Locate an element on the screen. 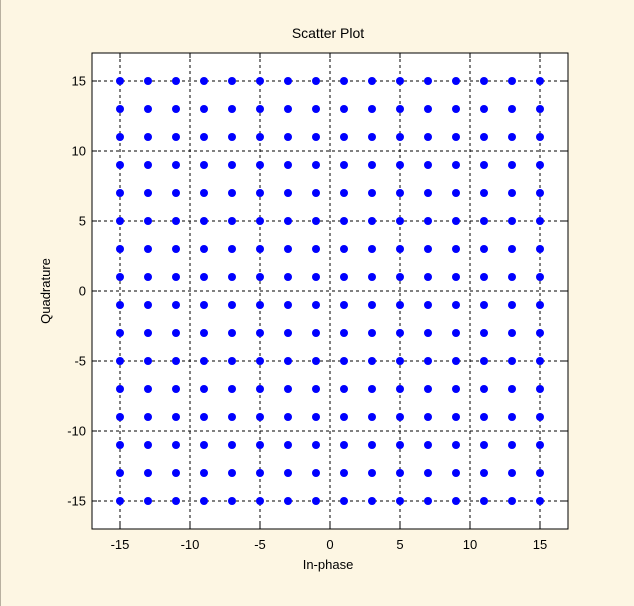 This screenshot has width=634, height=606. y-tick-label: 10 is located at coordinates (79, 151).